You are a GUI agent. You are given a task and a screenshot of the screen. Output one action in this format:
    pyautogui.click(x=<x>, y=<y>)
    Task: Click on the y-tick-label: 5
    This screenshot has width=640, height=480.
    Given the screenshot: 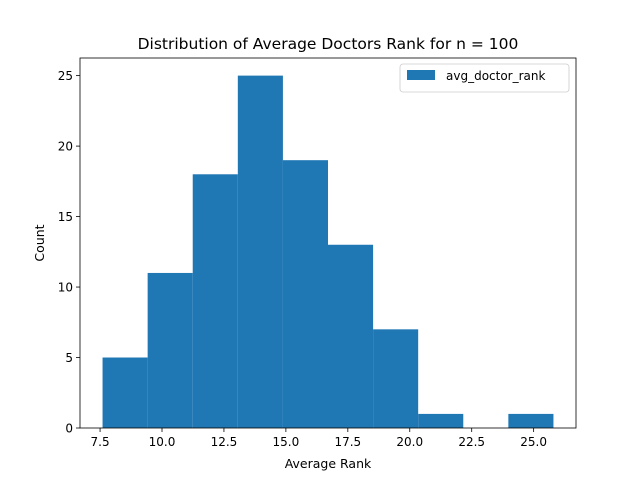 What is the action you would take?
    pyautogui.click(x=69, y=358)
    